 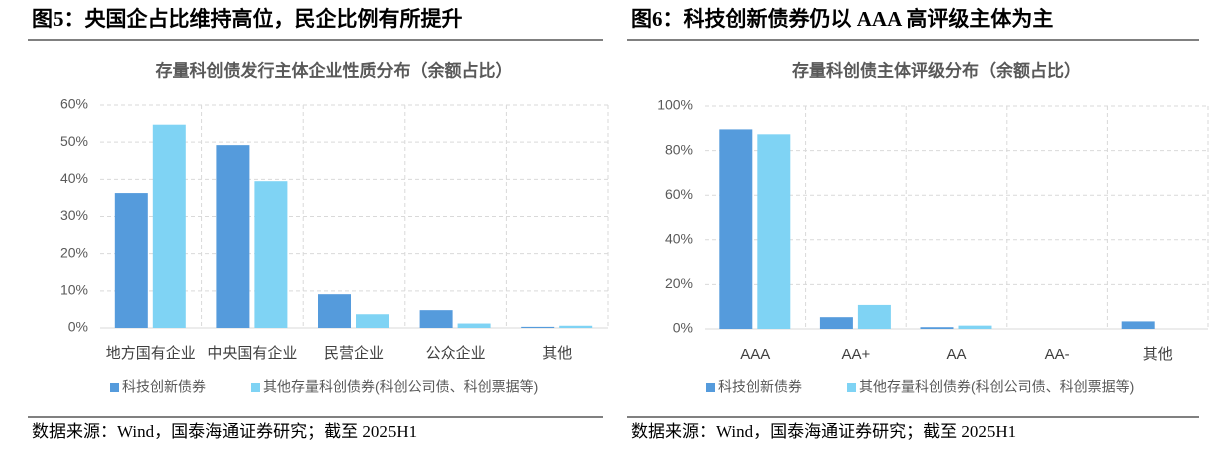 I want to click on chart-title: 存量科创债主体评级分布（余额占比）, so click(x=936, y=70).